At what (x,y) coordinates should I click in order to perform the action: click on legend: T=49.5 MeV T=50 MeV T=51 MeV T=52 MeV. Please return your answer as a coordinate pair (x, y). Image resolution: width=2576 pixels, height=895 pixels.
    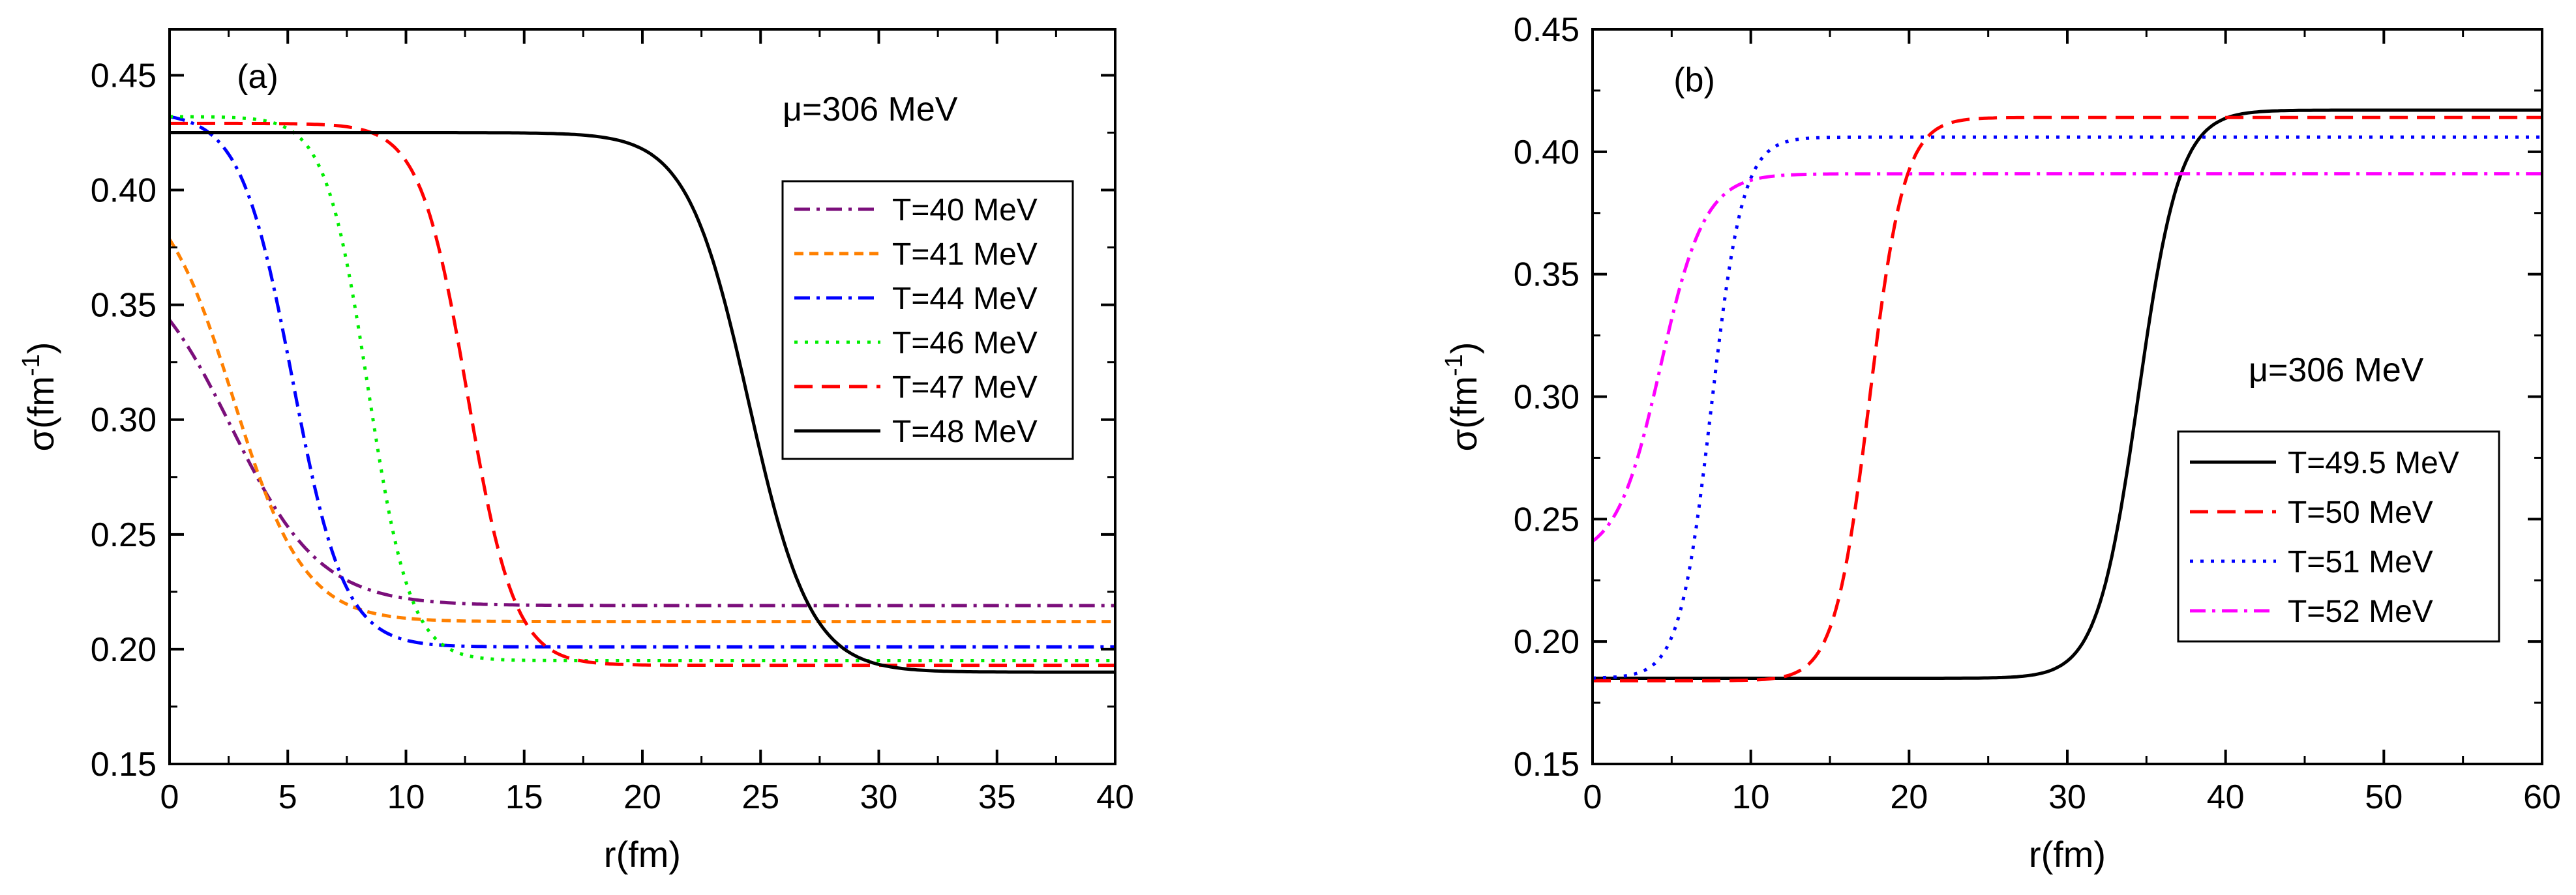
    Looking at the image, I should click on (2338, 536).